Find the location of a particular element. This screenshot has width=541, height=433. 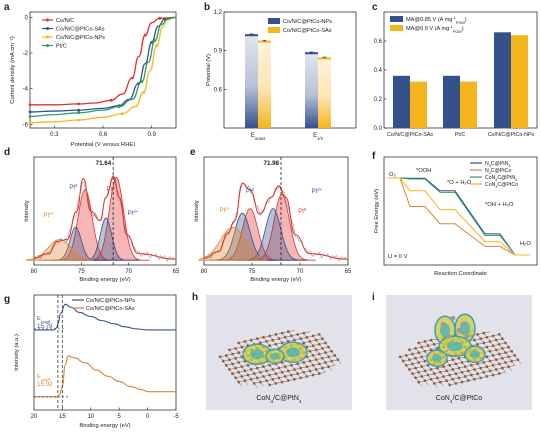

panel-i-caption: CoN4/C@PtCo is located at coordinates (459, 400).